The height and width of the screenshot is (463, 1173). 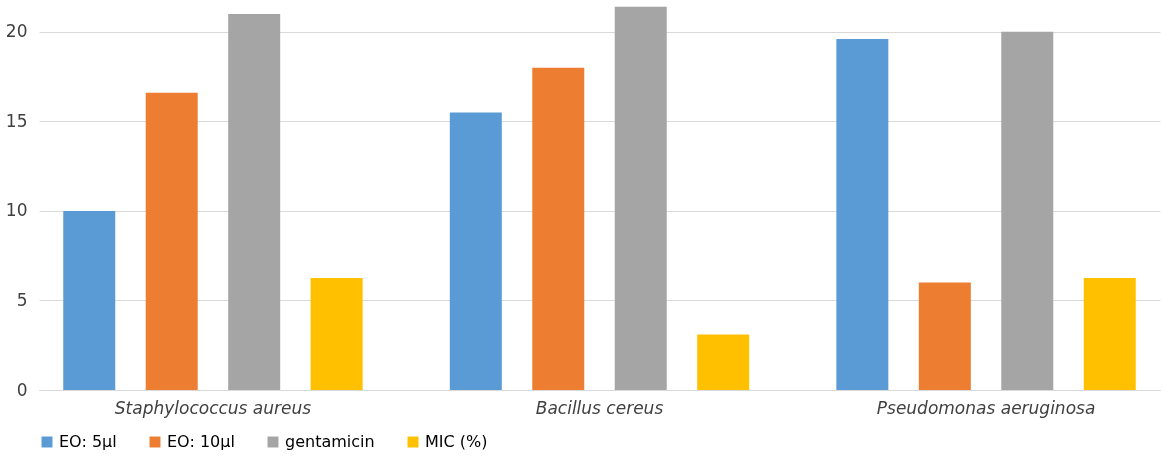 I want to click on legend-label: gentamicin, so click(x=330, y=441).